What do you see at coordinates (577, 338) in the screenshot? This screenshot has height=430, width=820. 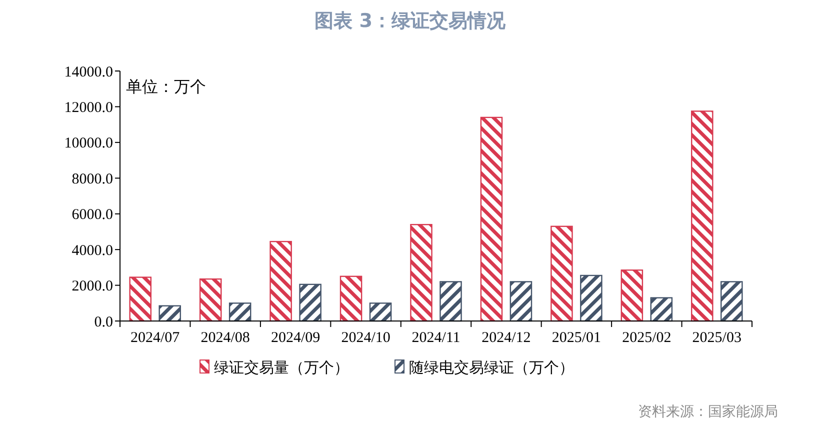 I see `x-tick-label: 2025/01` at bounding box center [577, 338].